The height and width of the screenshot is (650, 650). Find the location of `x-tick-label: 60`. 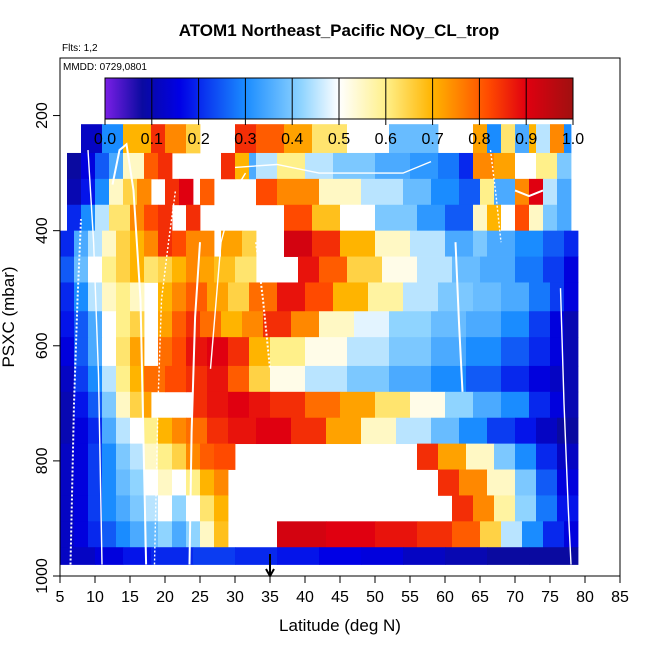

x-tick-label: 60 is located at coordinates (445, 597).